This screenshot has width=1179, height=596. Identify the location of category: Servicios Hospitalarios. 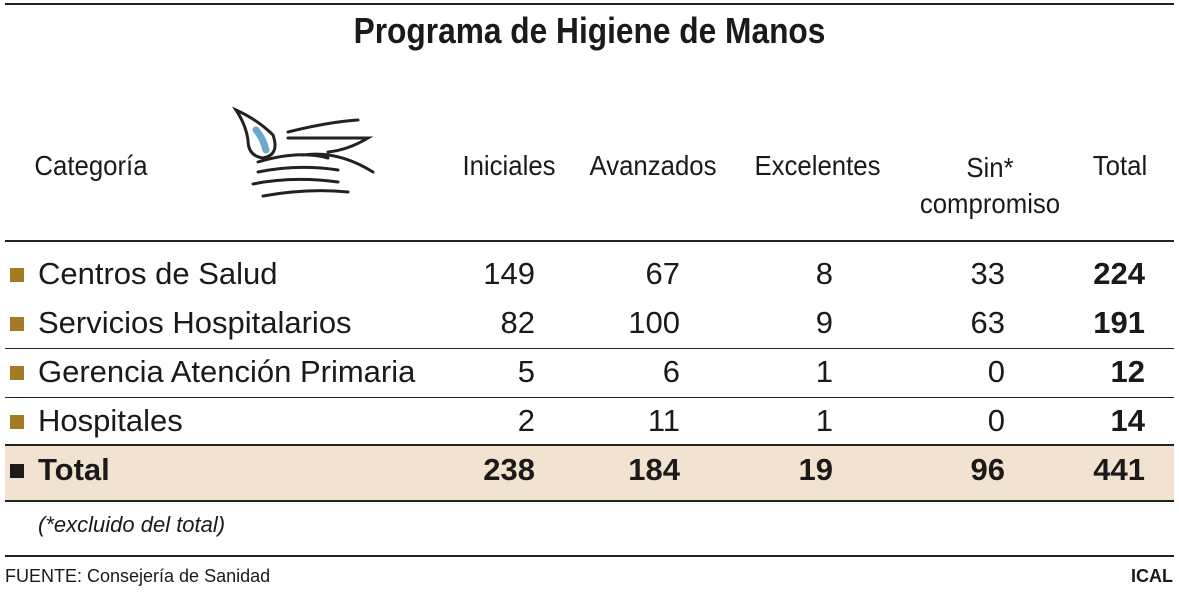
(195, 322).